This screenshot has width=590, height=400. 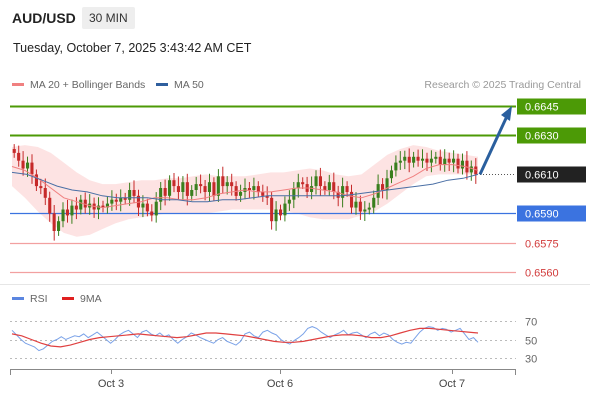 What do you see at coordinates (189, 85) in the screenshot?
I see `ma50-label: MA 50` at bounding box center [189, 85].